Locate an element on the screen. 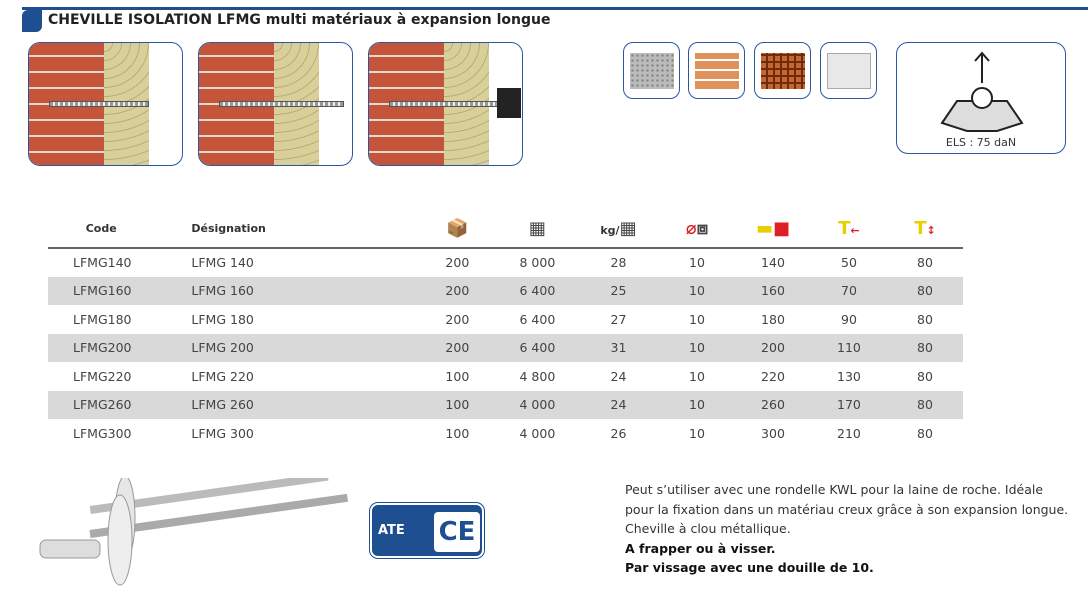 This screenshot has height=612, width=1088. table-cell: 28 is located at coordinates (618, 263).